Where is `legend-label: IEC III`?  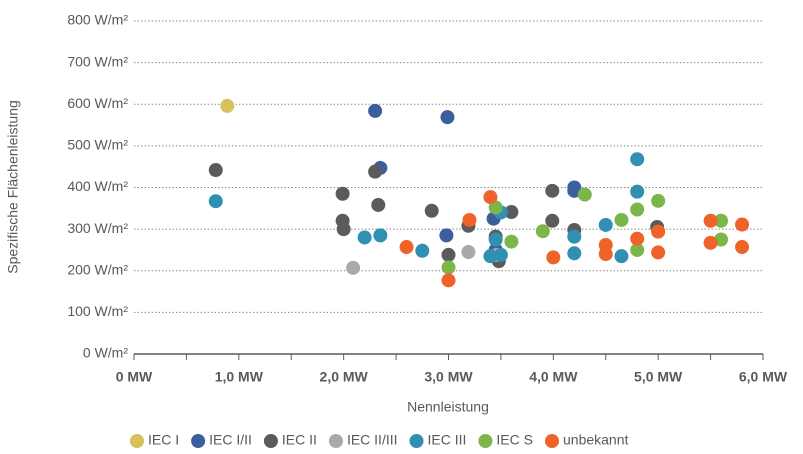
legend-label: IEC III is located at coordinates (447, 440).